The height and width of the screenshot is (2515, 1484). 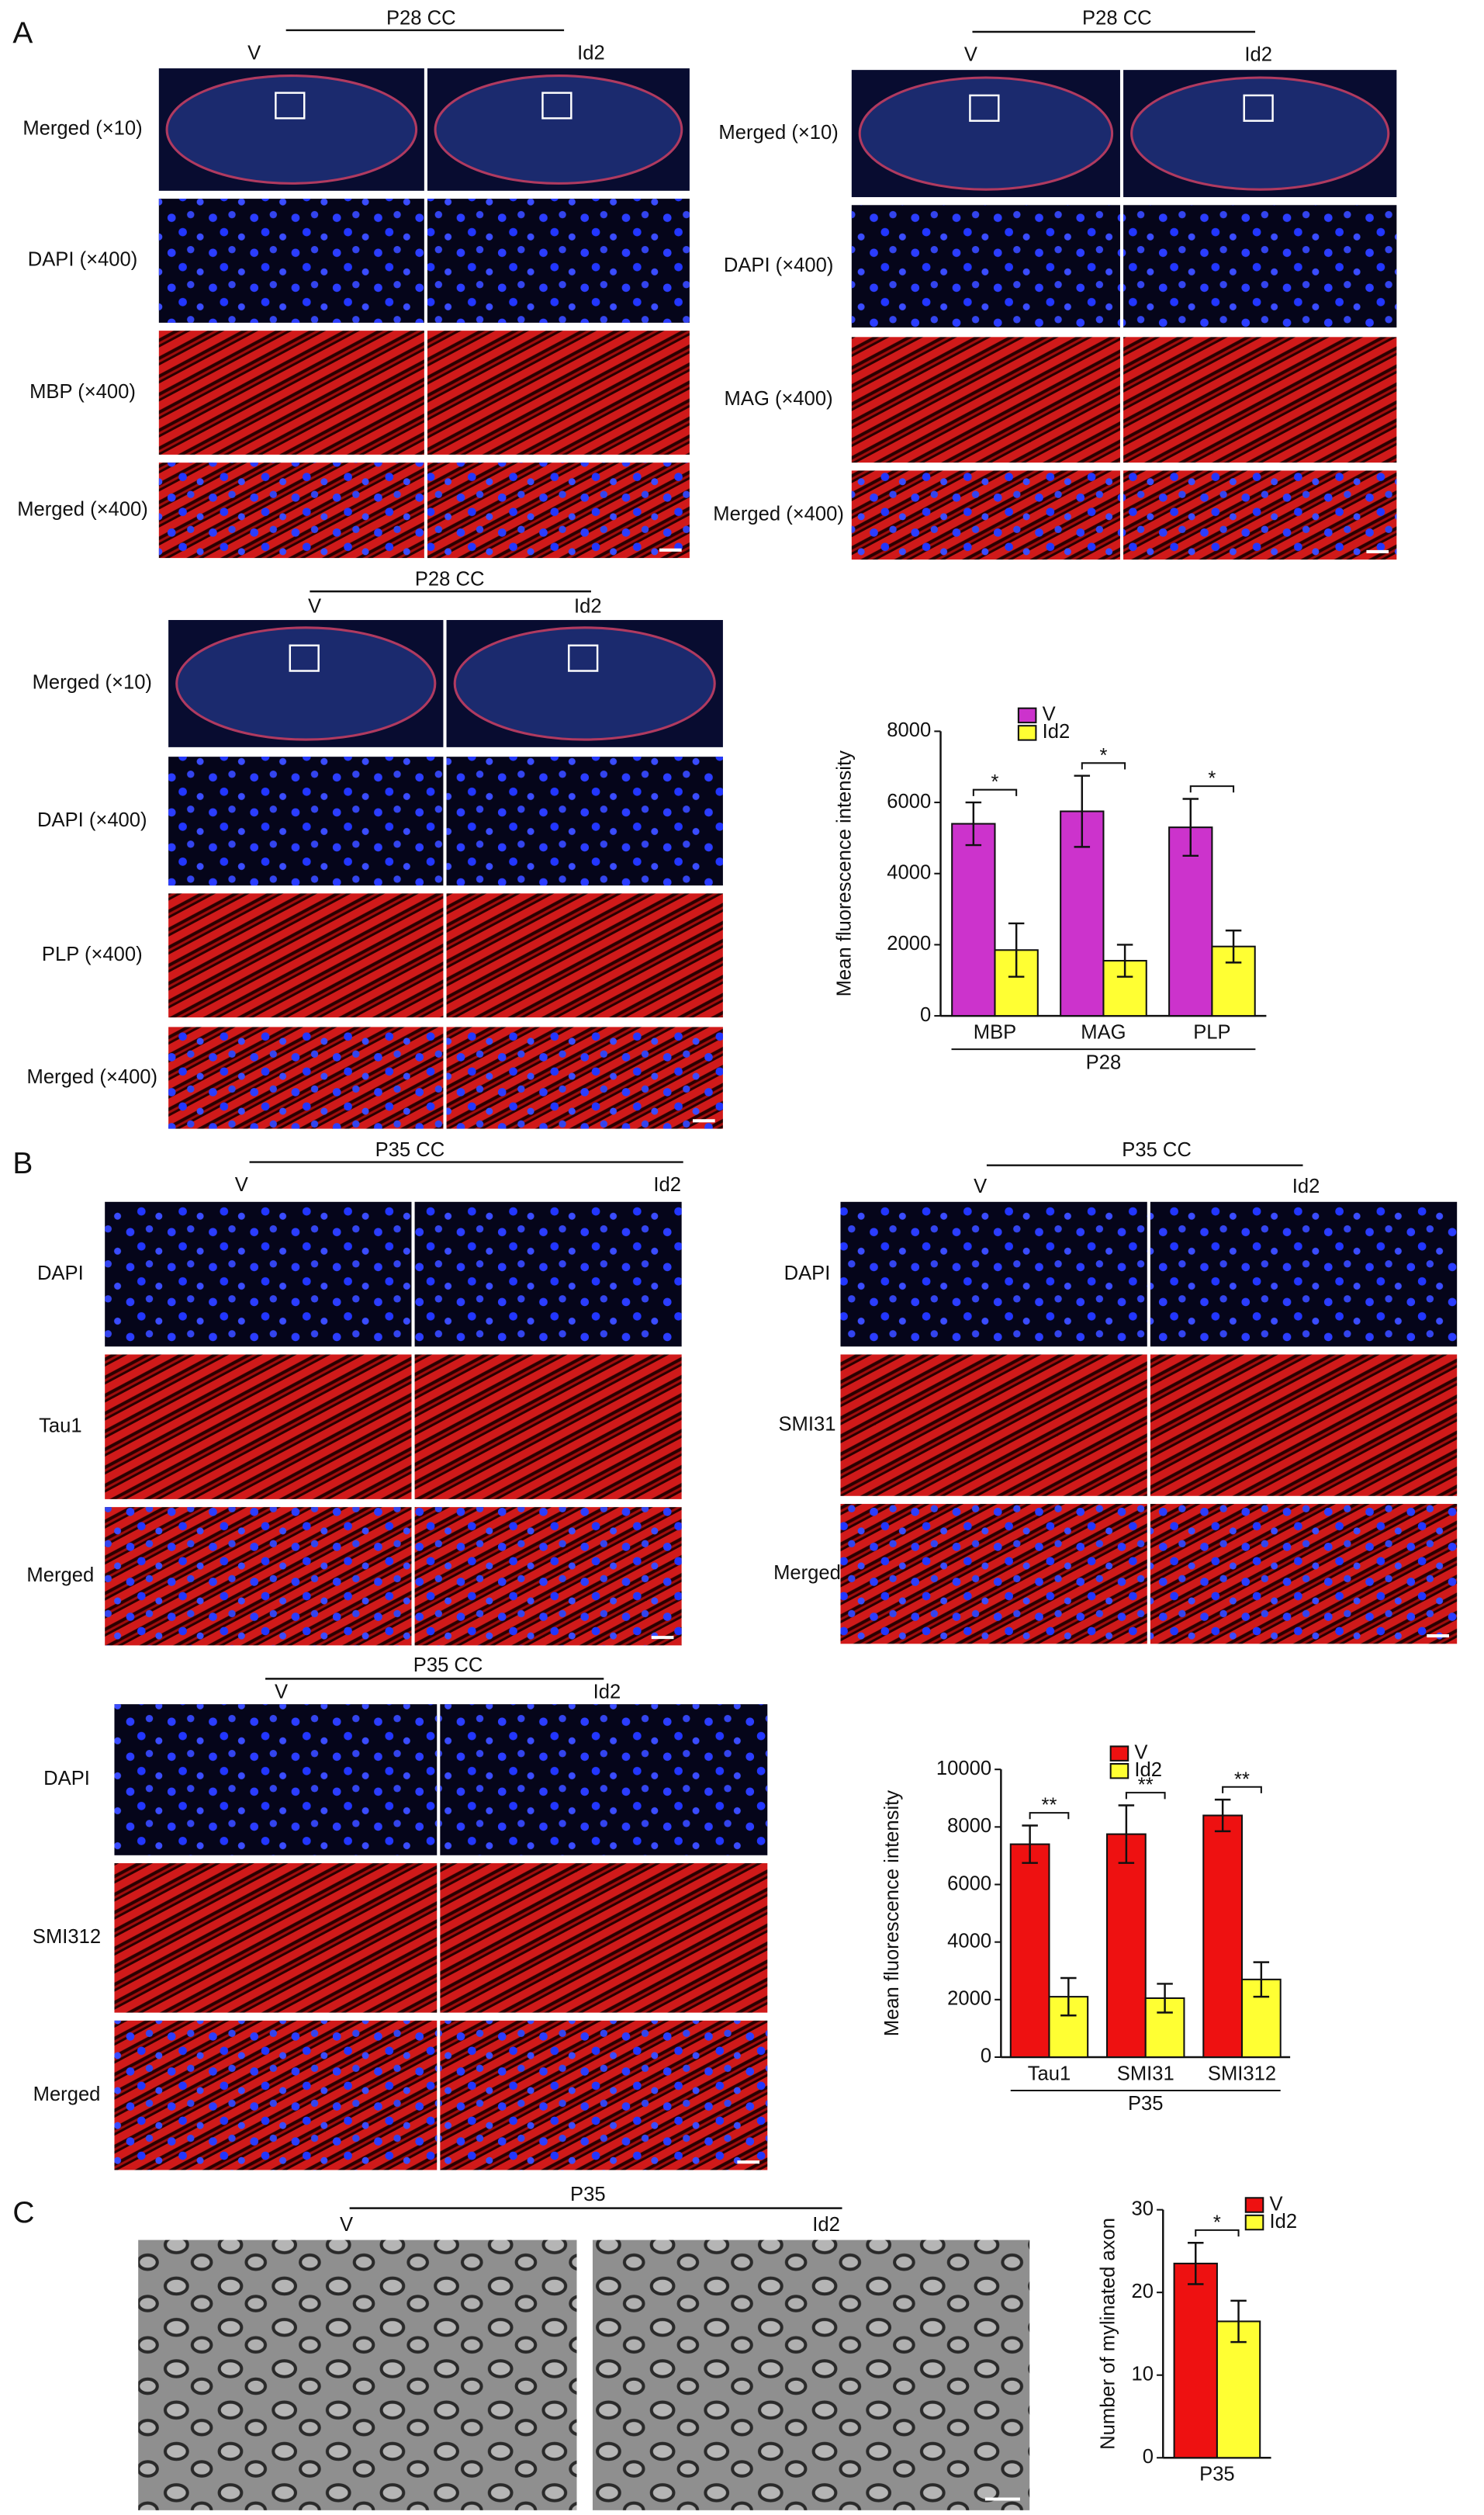 I want to click on group-header: P35, so click(x=588, y=2194).